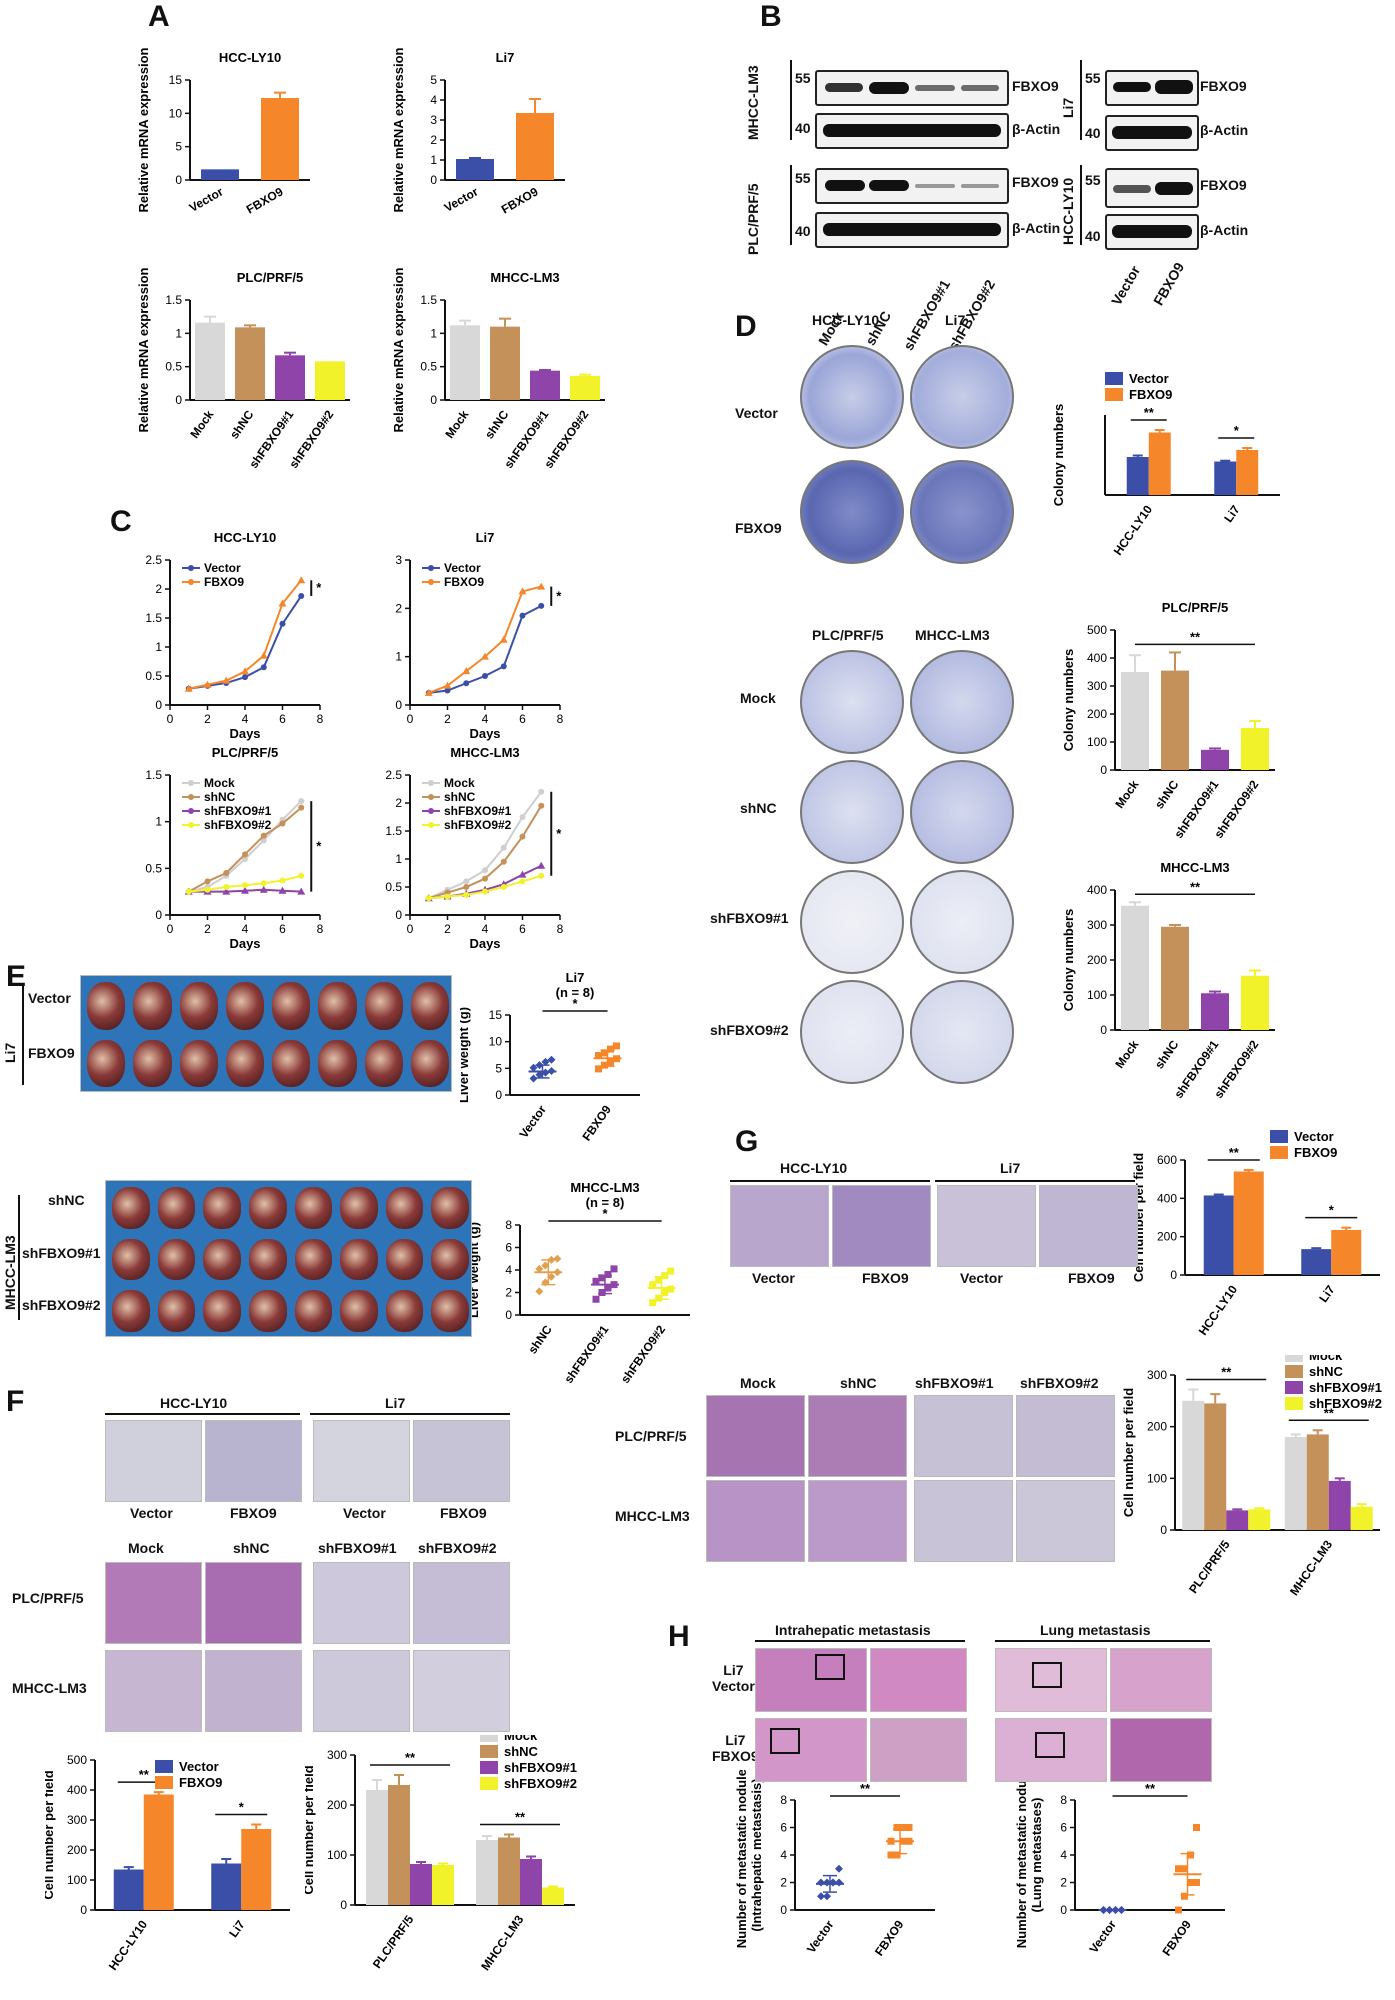 Image resolution: width=1395 pixels, height=2000 pixels. What do you see at coordinates (758, 528) in the screenshot?
I see `dish-row-label: FBXO9` at bounding box center [758, 528].